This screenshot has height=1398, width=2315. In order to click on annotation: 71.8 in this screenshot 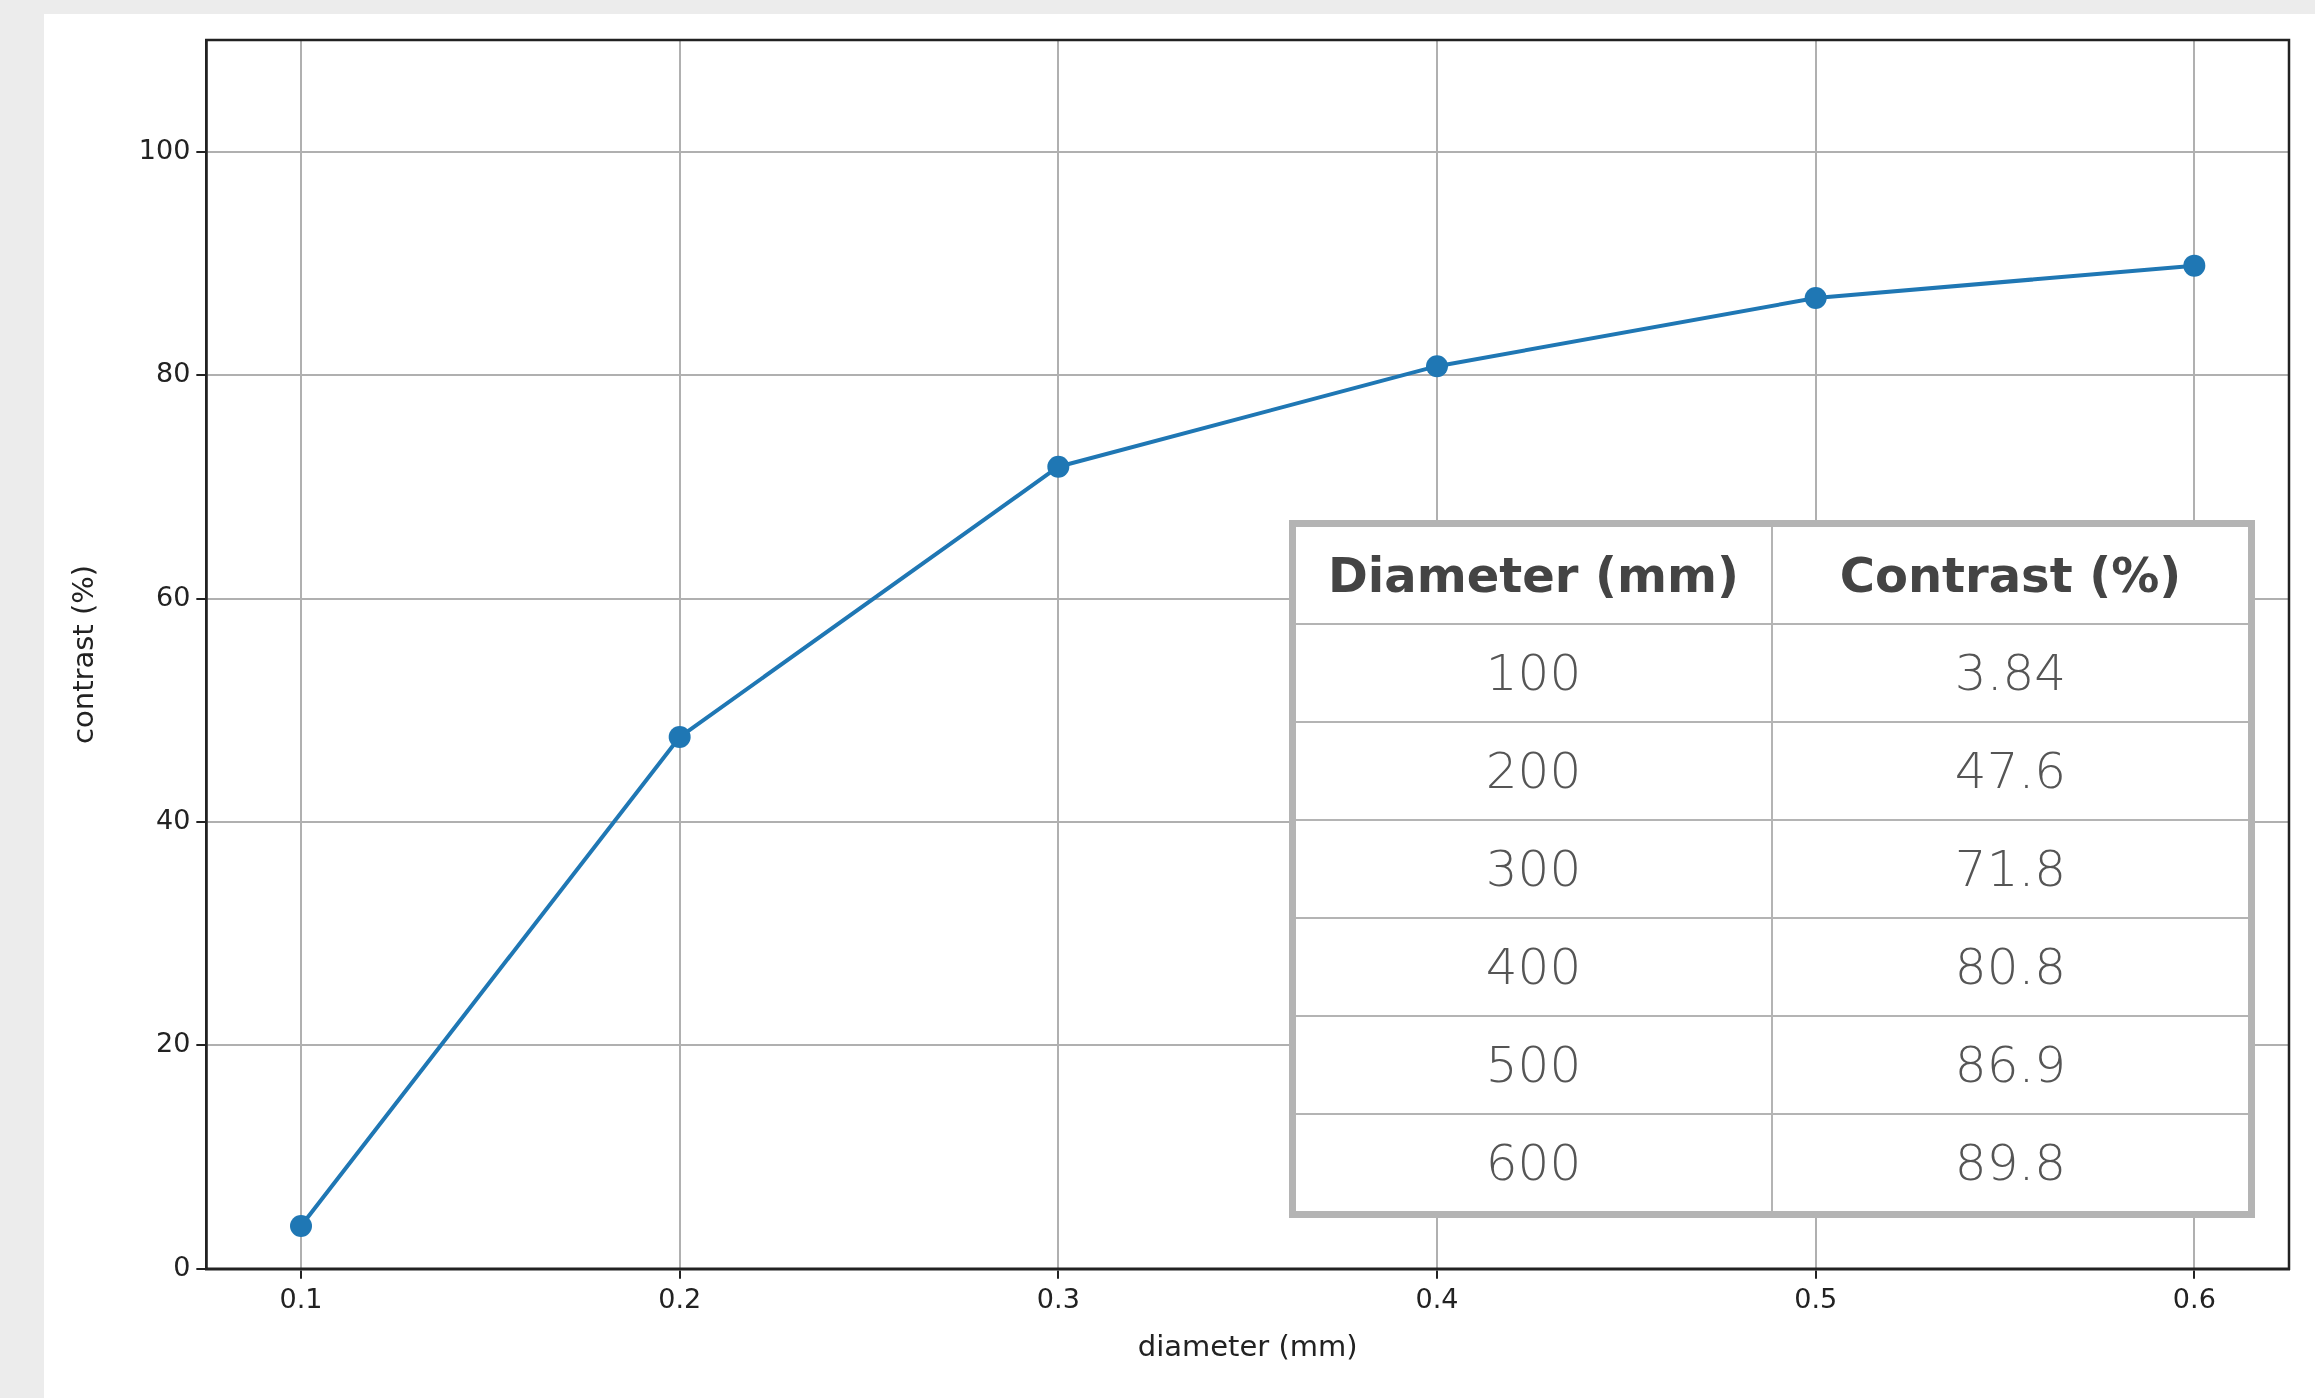, I will do `click(2012, 869)`.